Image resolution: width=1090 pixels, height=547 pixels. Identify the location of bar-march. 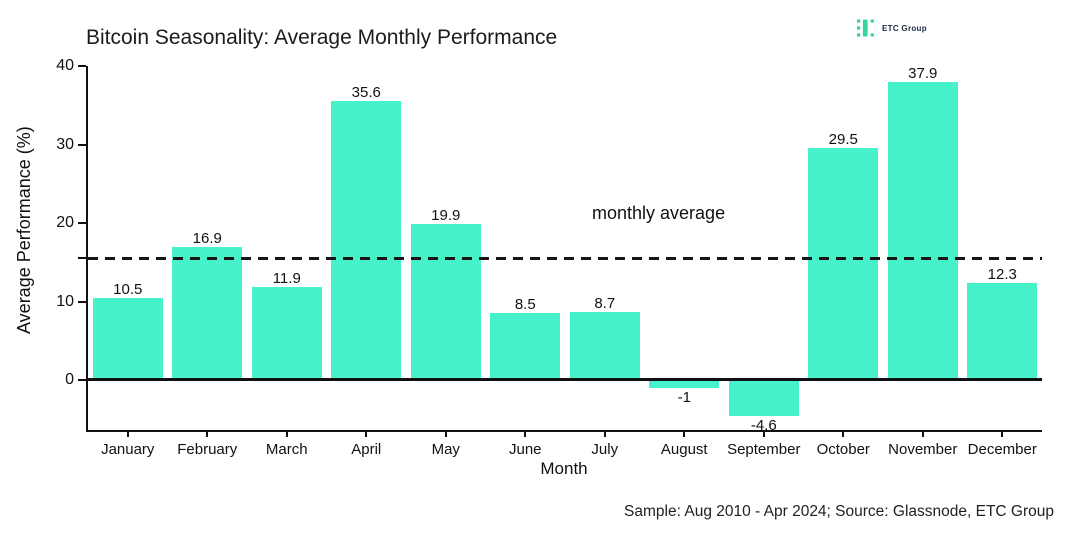
(286, 333).